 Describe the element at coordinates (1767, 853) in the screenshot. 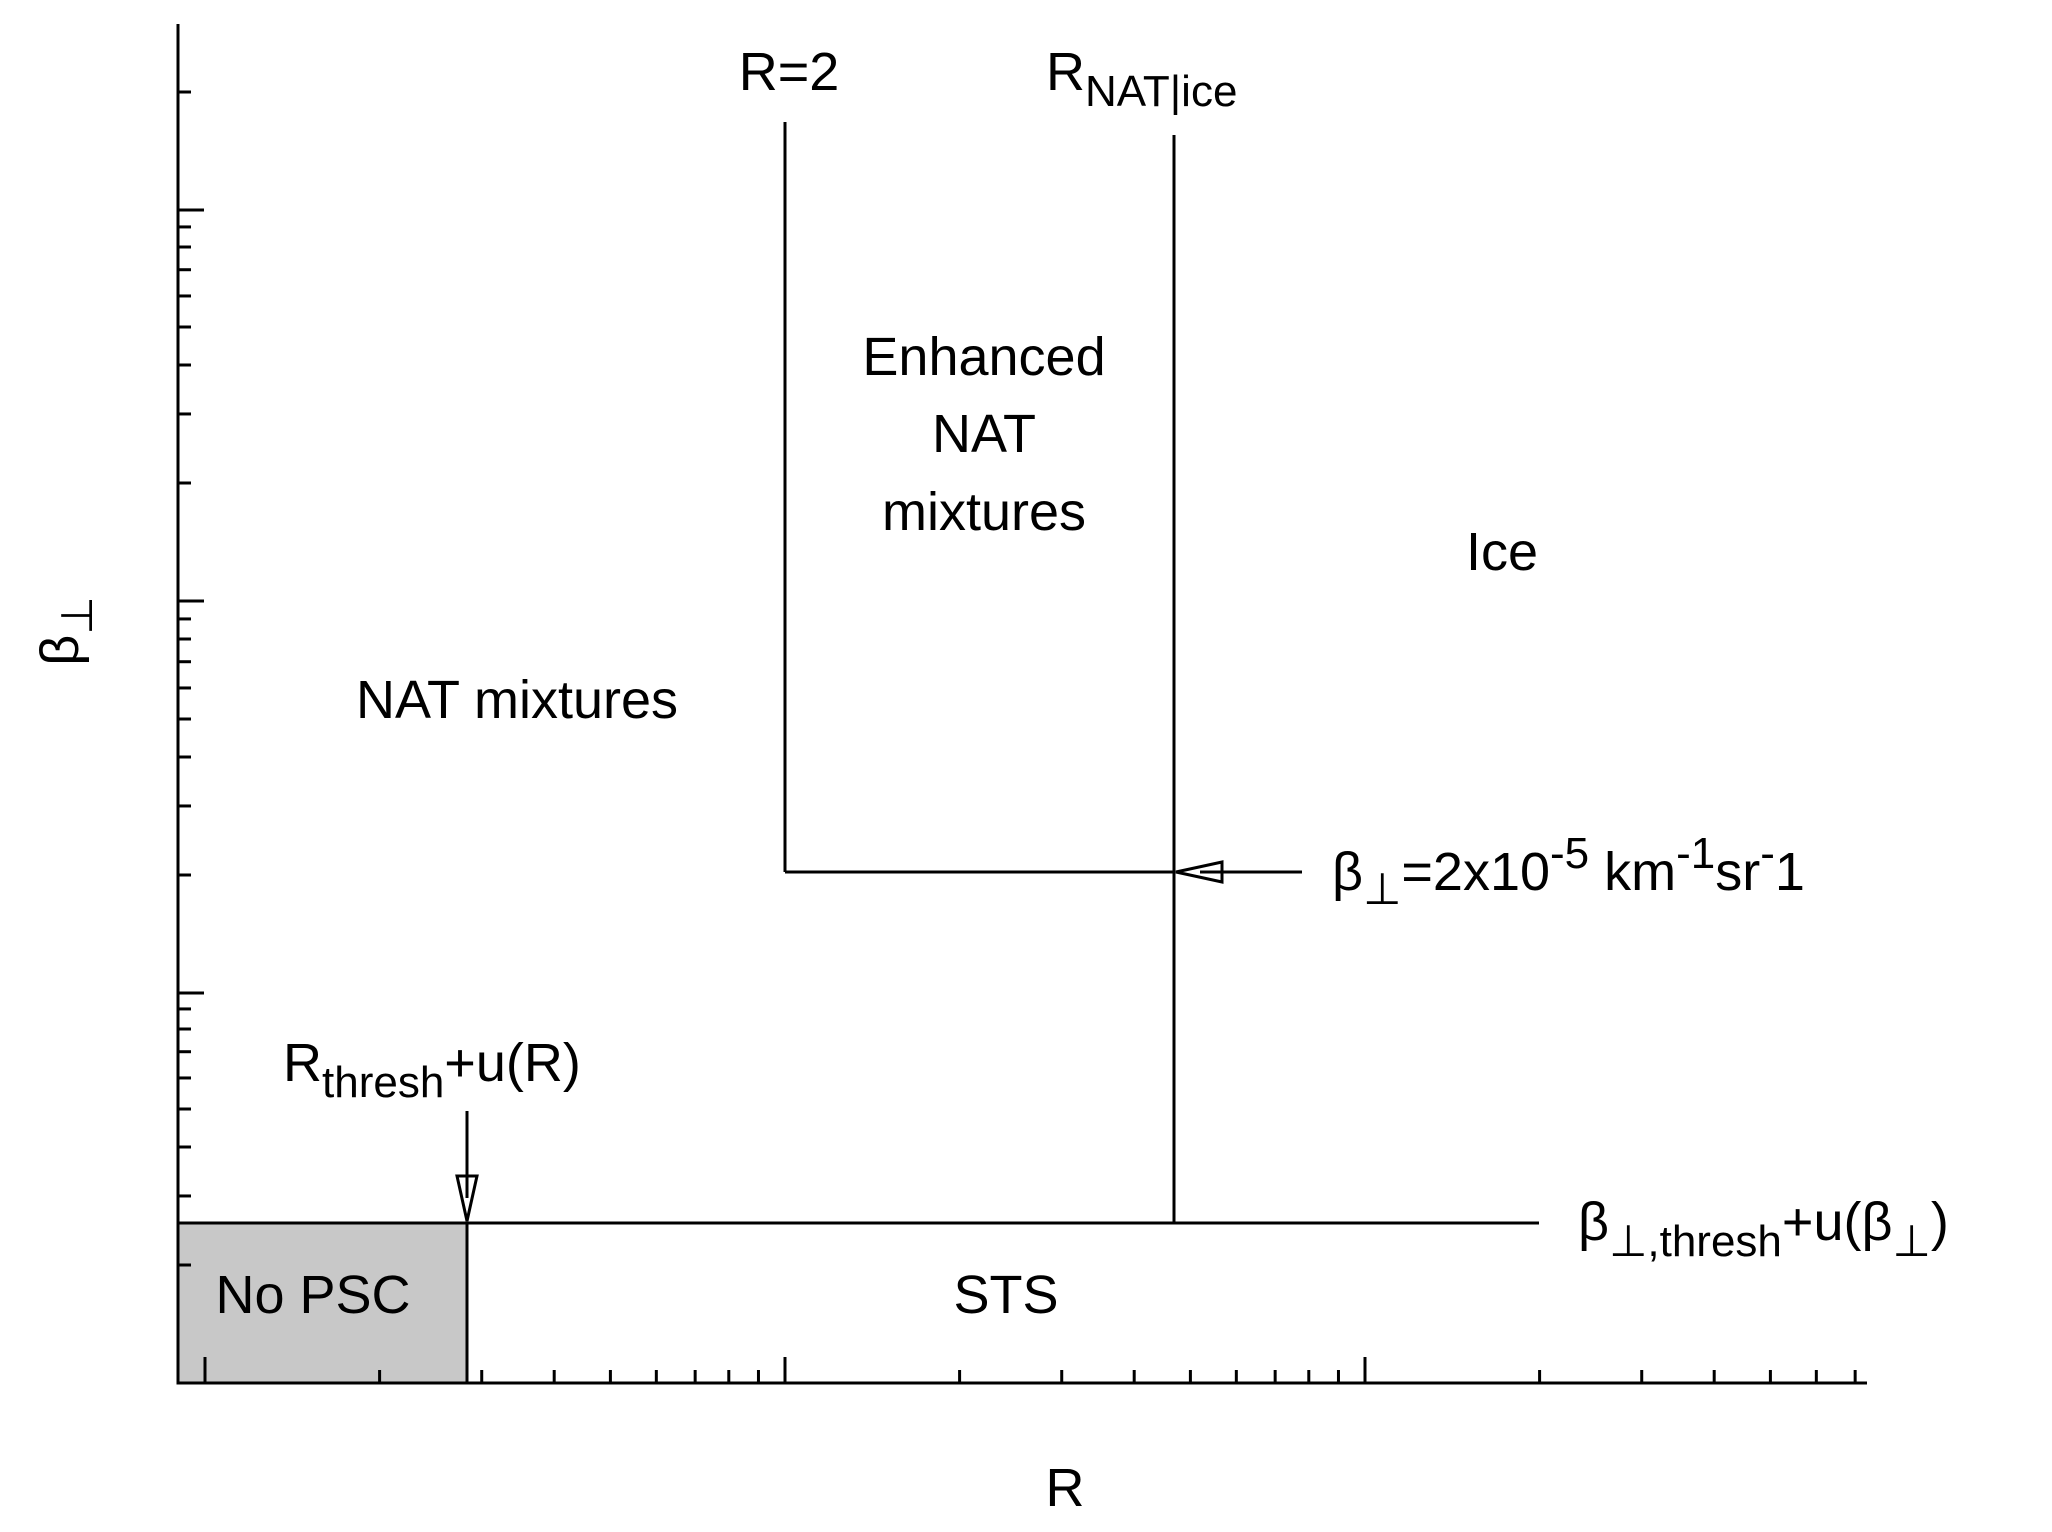

I see `label-sup: -` at that location.